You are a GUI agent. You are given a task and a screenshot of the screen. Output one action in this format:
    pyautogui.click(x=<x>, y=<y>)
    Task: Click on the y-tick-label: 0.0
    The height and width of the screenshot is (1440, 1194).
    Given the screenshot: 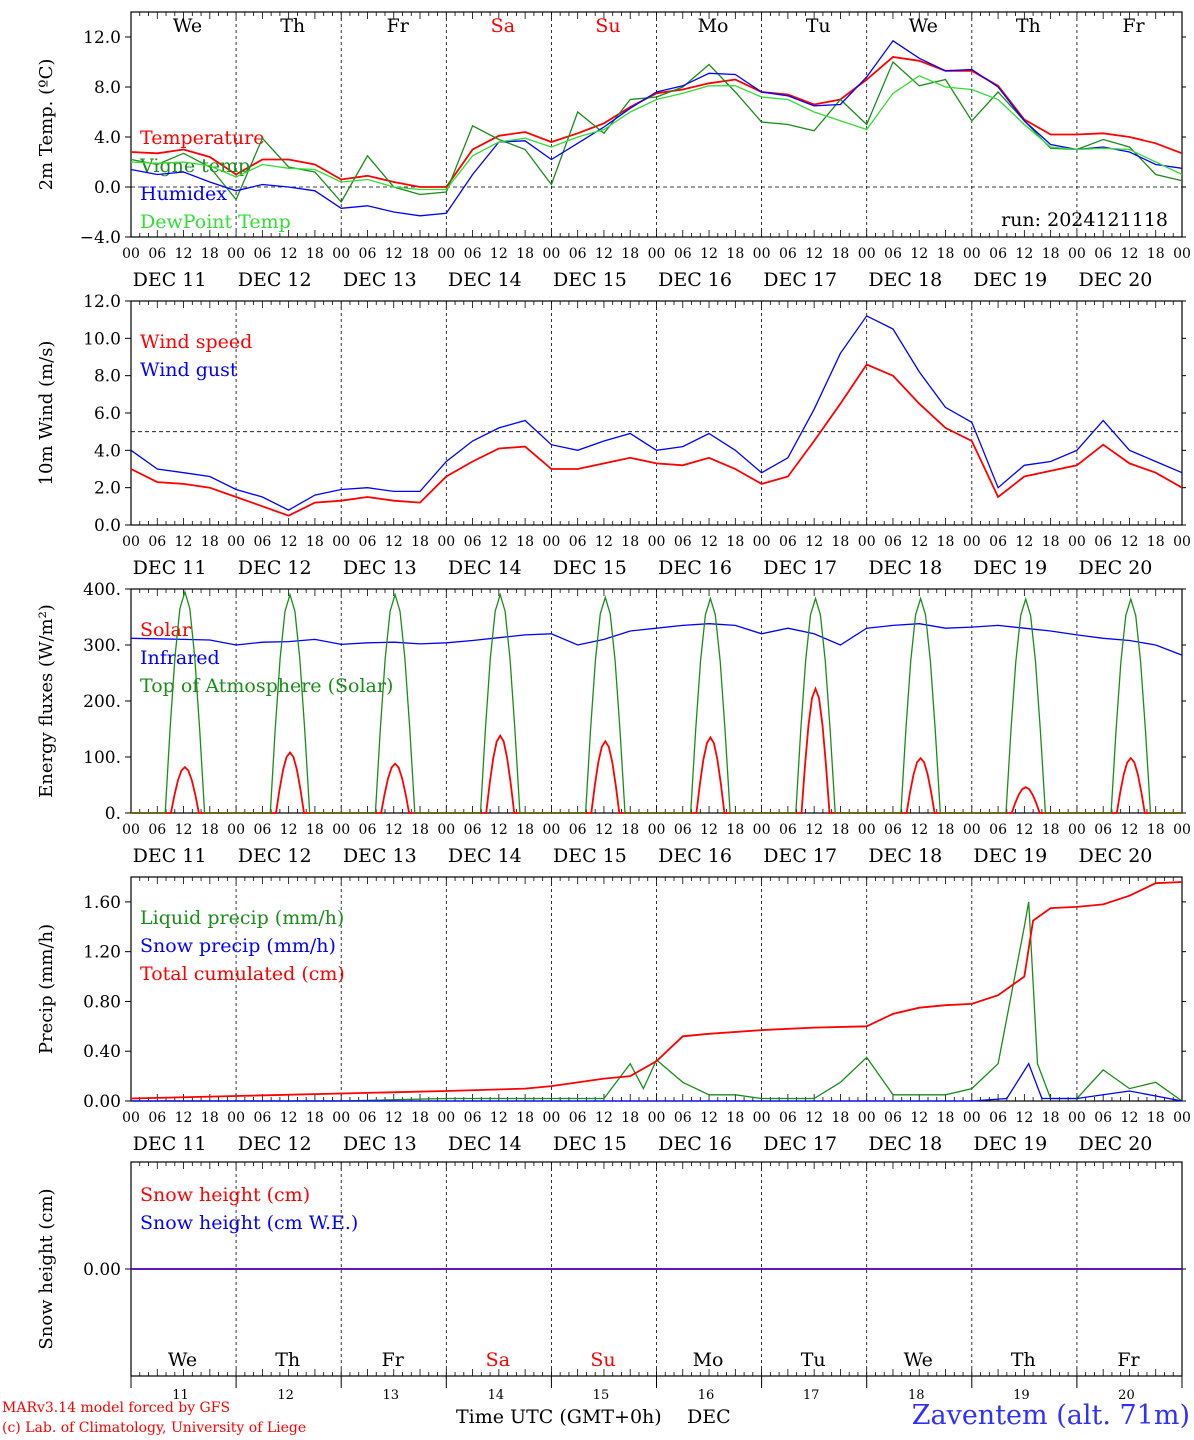 What is the action you would take?
    pyautogui.click(x=107, y=526)
    